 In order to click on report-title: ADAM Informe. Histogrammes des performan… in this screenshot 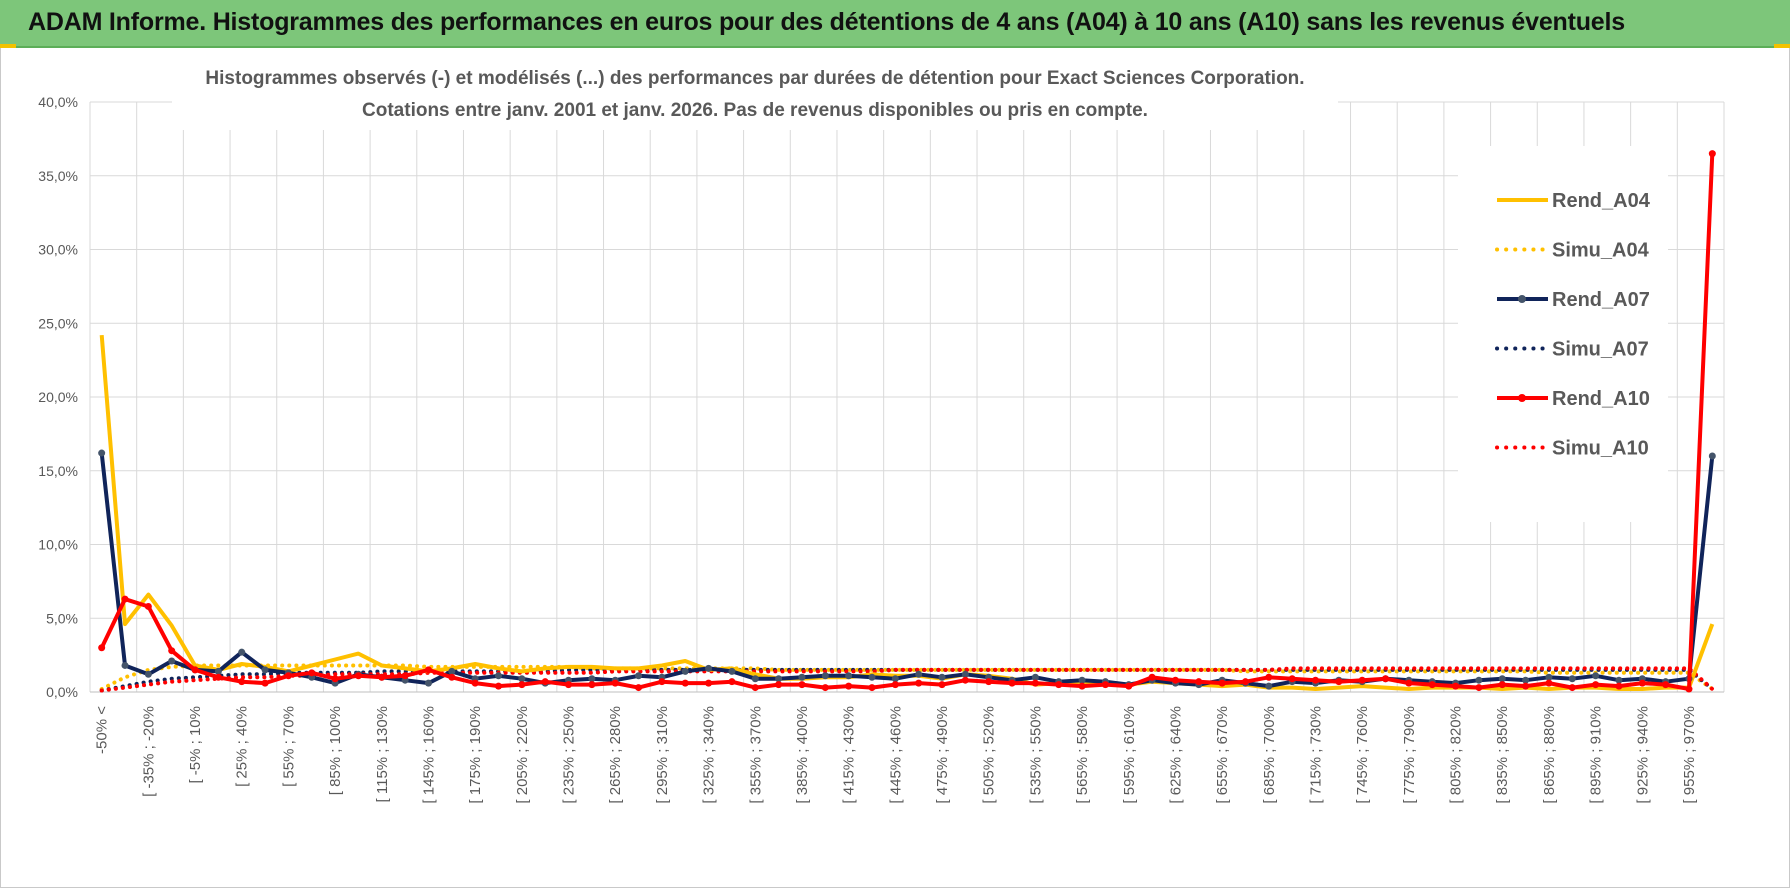, I will do `click(826, 22)`.